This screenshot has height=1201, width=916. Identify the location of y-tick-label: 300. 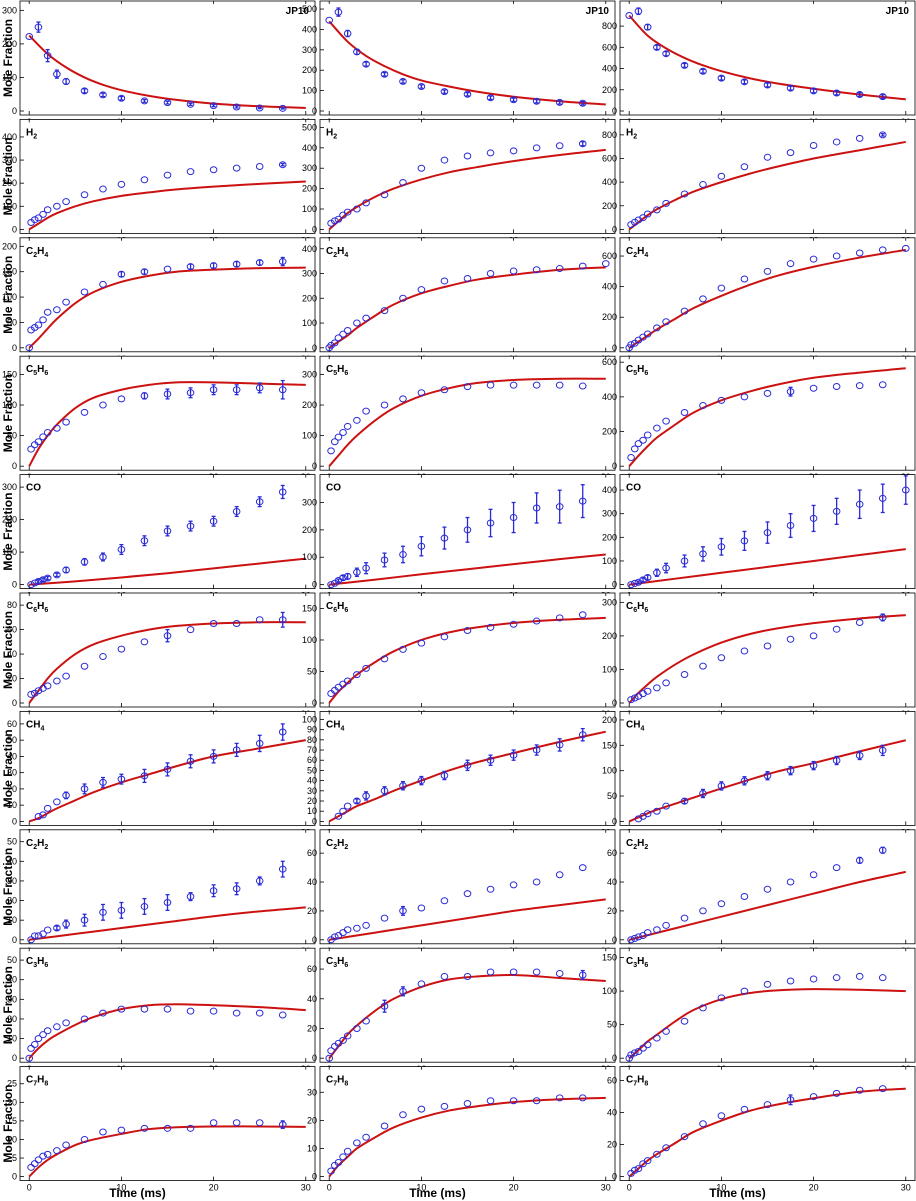
(309, 502).